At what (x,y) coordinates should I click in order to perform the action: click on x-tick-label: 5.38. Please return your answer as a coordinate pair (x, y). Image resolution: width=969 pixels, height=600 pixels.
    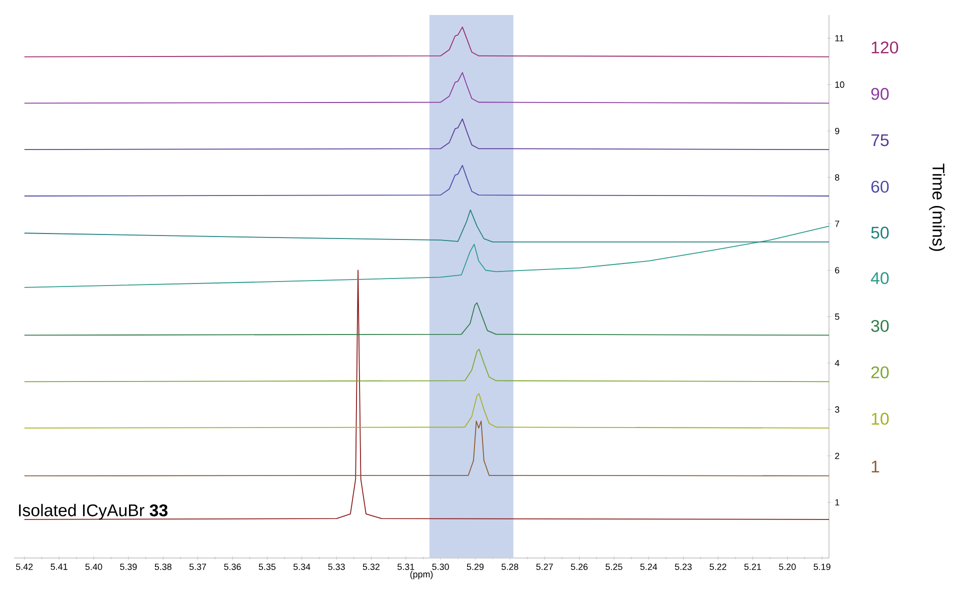
    Looking at the image, I should click on (163, 567).